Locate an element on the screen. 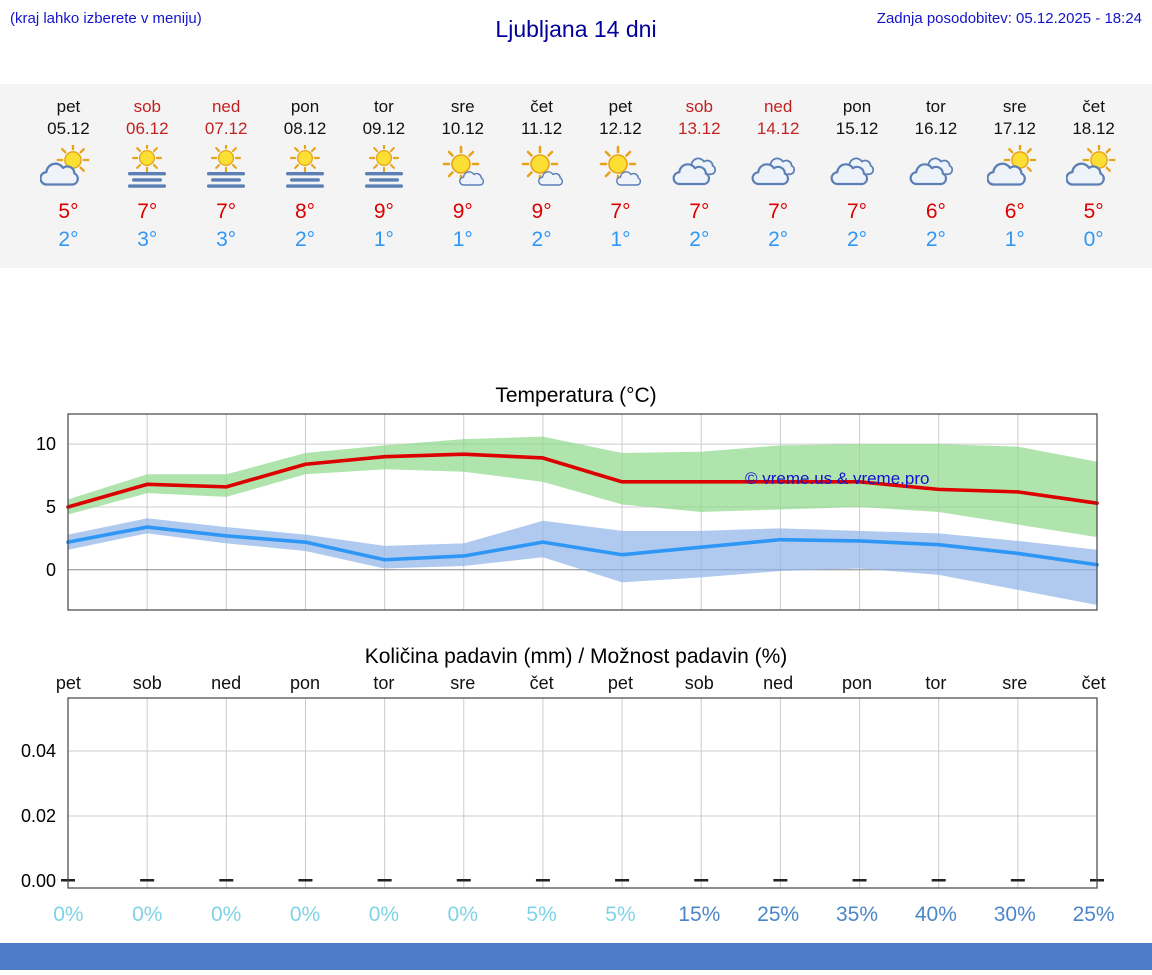 The height and width of the screenshot is (975, 1152). day-date: 06.12 is located at coordinates (147, 129).